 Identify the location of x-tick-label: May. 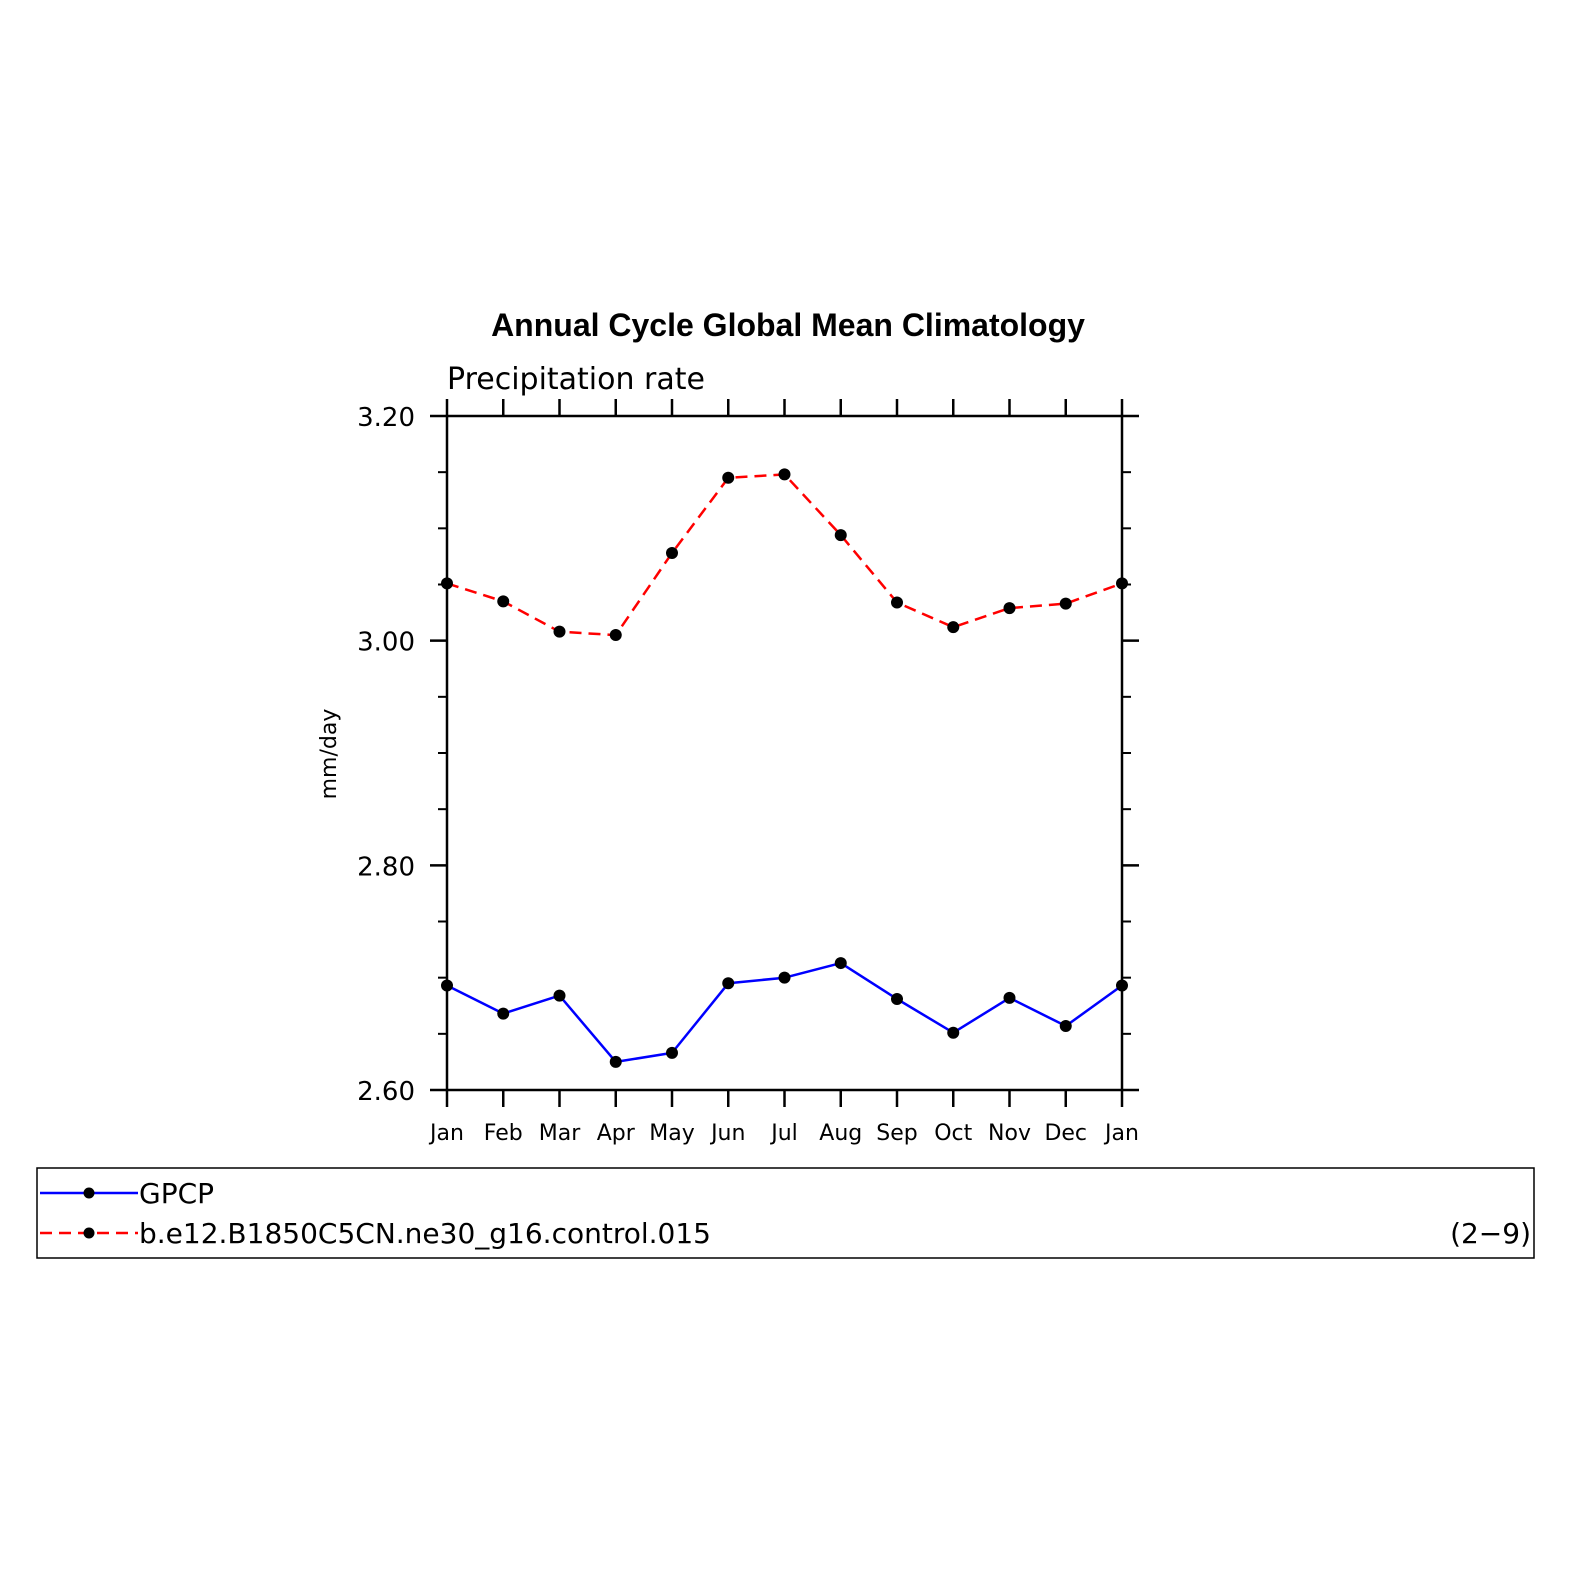
(671, 1133).